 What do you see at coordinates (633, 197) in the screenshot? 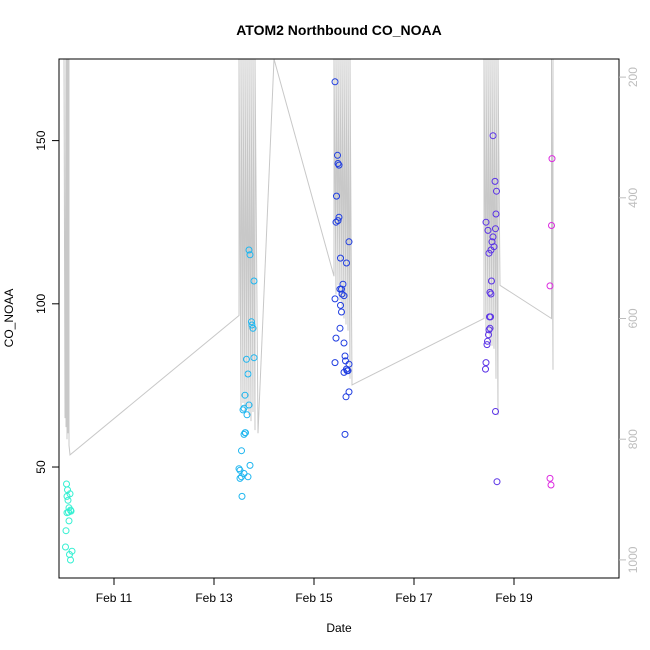
I see `y-right-tick-label: 400` at bounding box center [633, 197].